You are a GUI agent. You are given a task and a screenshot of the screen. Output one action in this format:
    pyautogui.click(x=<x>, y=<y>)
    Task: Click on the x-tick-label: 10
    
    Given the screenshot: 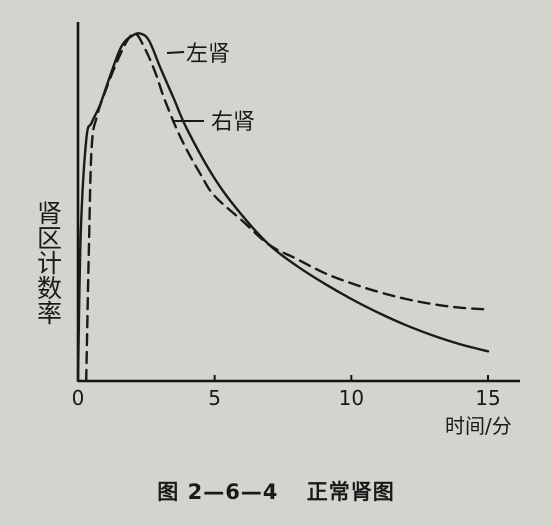 What is the action you would take?
    pyautogui.click(x=351, y=398)
    